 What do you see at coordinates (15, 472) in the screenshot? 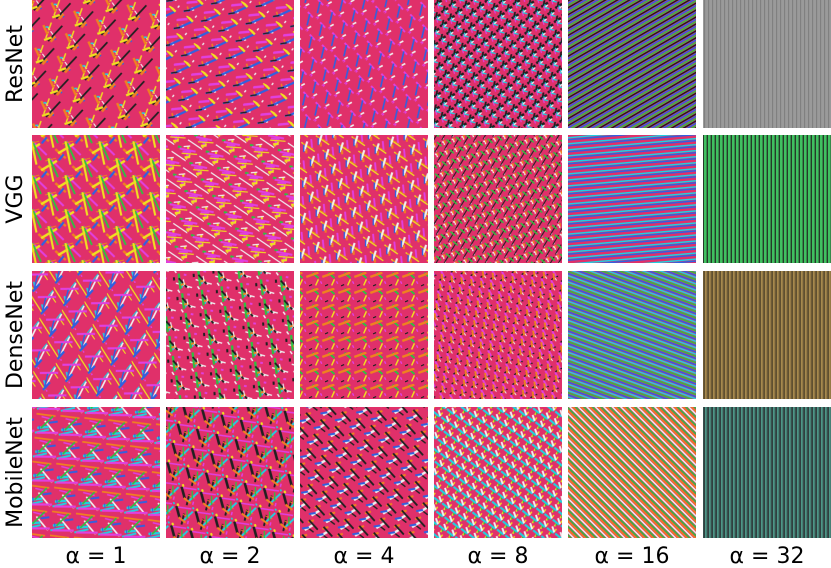
I see `row-label: MobileNet` at bounding box center [15, 472].